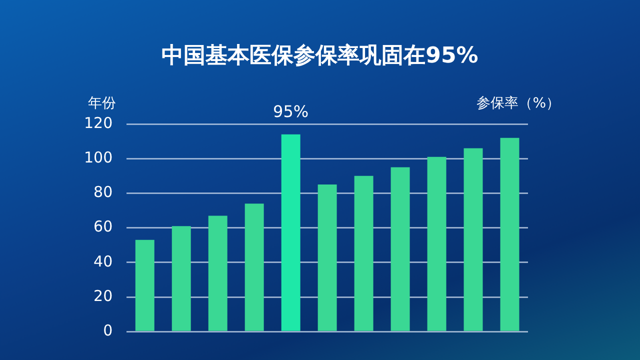 The width and height of the screenshot is (640, 360). What do you see at coordinates (98, 123) in the screenshot?
I see `y-tick-label: 120` at bounding box center [98, 123].